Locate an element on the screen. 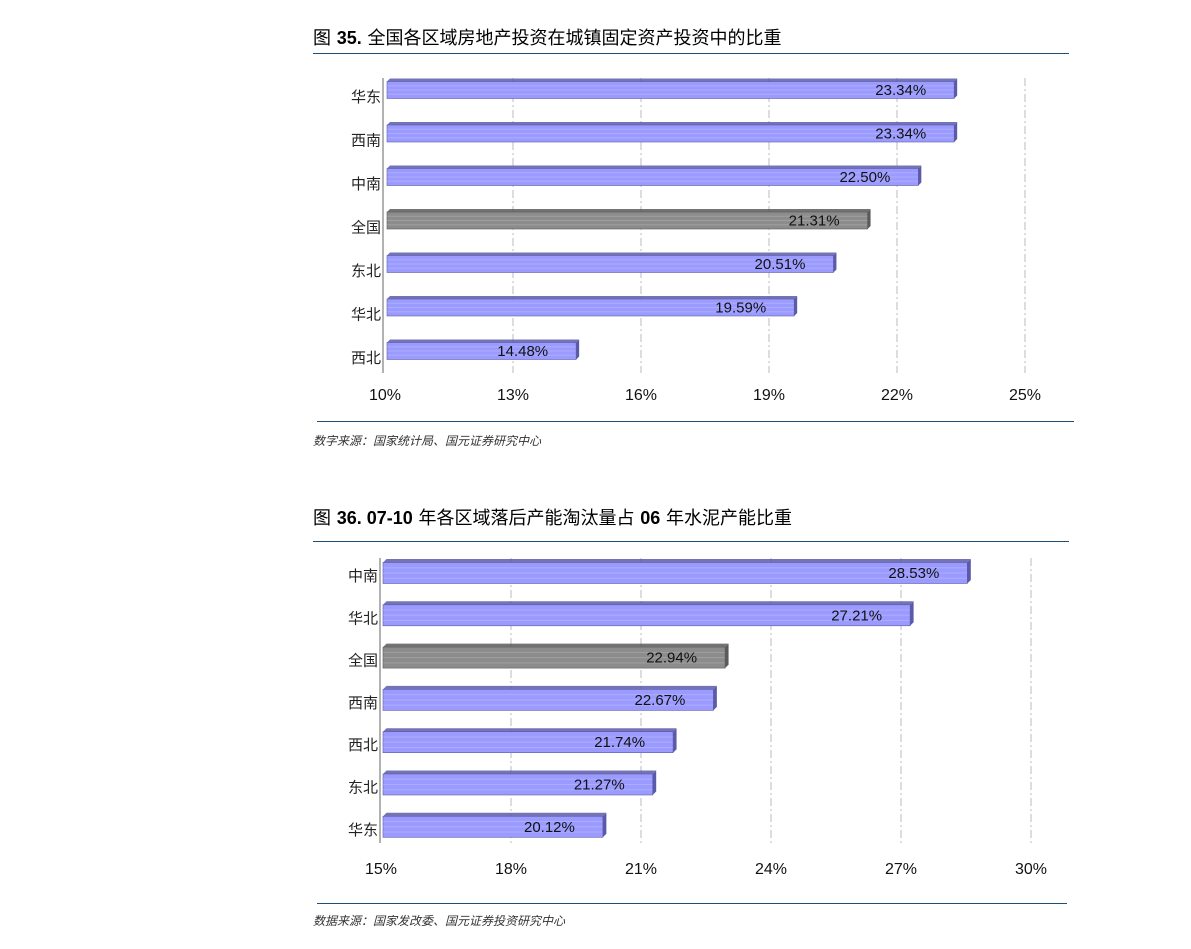 This screenshot has height=949, width=1191. data-label: 22.94% is located at coordinates (671, 658).